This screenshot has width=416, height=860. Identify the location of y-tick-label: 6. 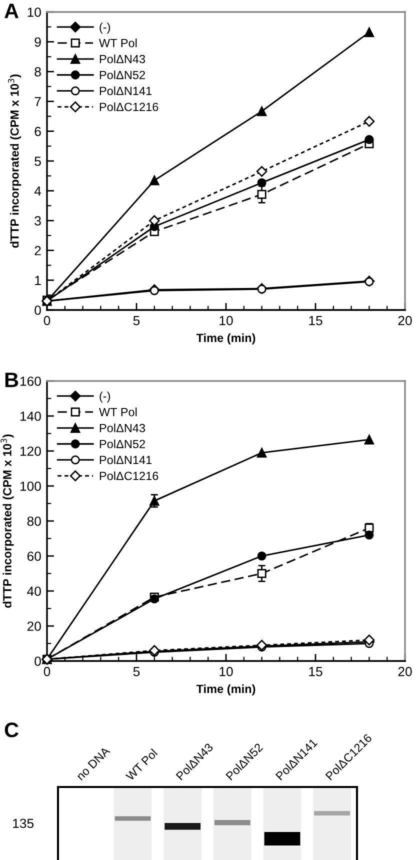
(37, 131).